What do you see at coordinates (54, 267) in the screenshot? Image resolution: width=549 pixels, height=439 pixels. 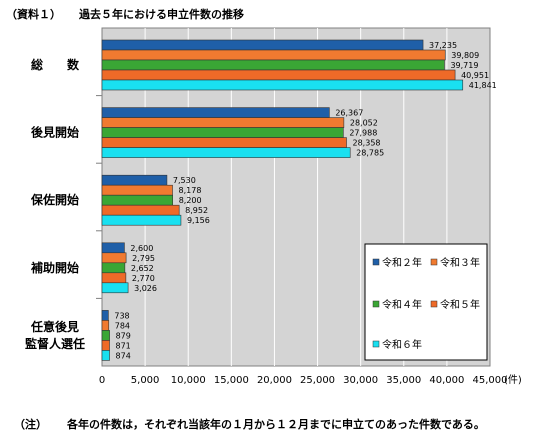 I see `category-label: 補助開始` at bounding box center [54, 267].